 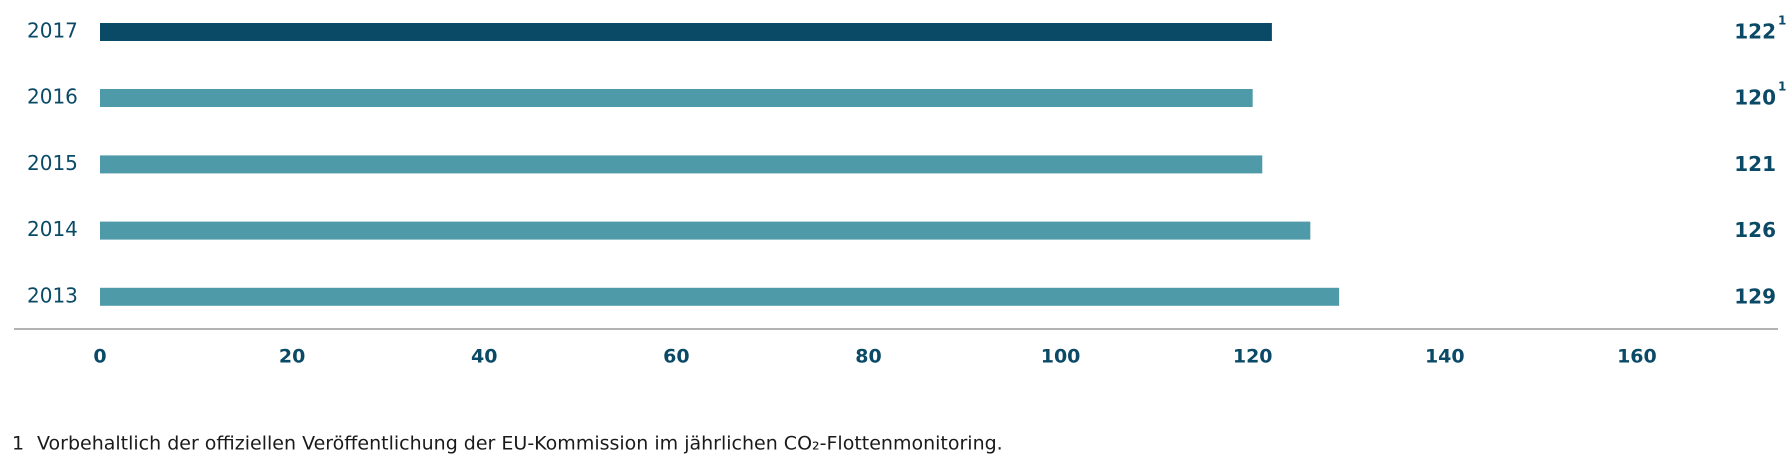 What do you see at coordinates (1637, 357) in the screenshot?
I see `x-tick-label: 160` at bounding box center [1637, 357].